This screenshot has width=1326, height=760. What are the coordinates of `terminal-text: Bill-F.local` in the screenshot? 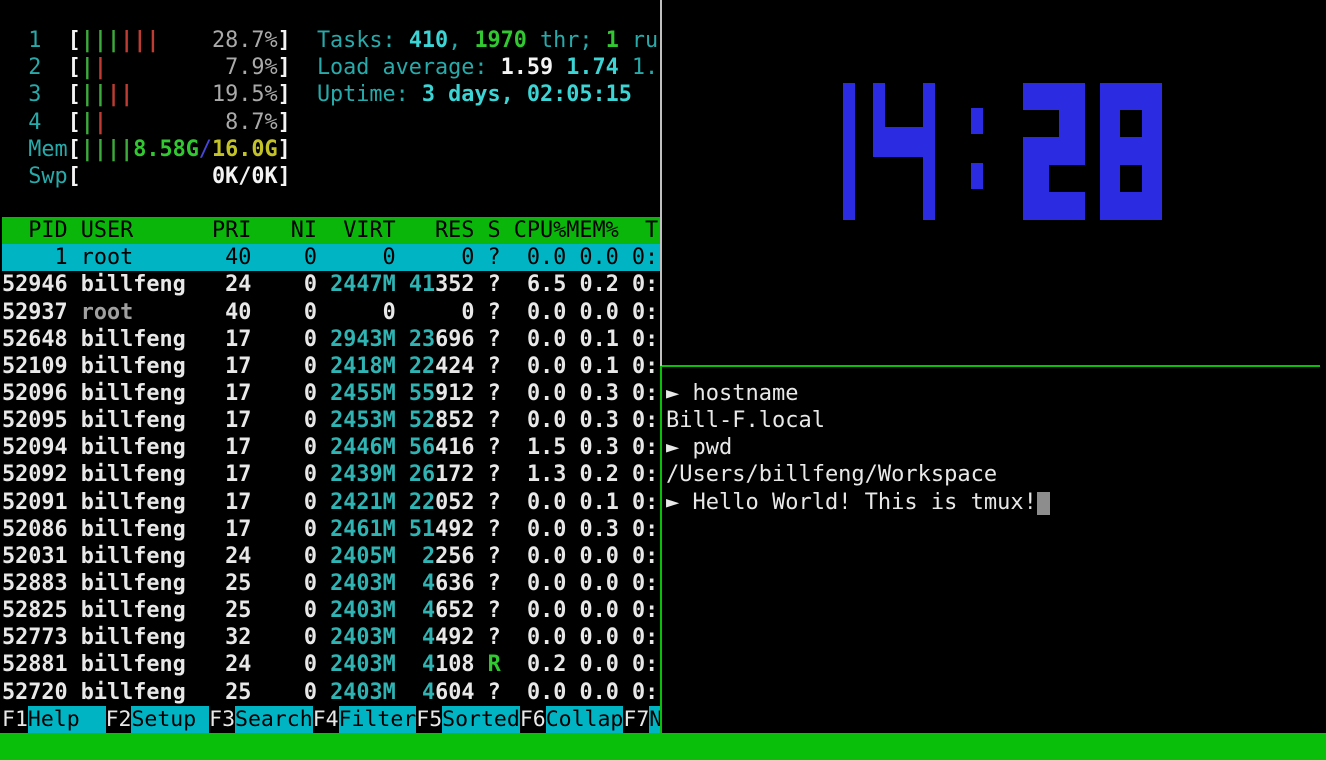 It's located at (745, 421).